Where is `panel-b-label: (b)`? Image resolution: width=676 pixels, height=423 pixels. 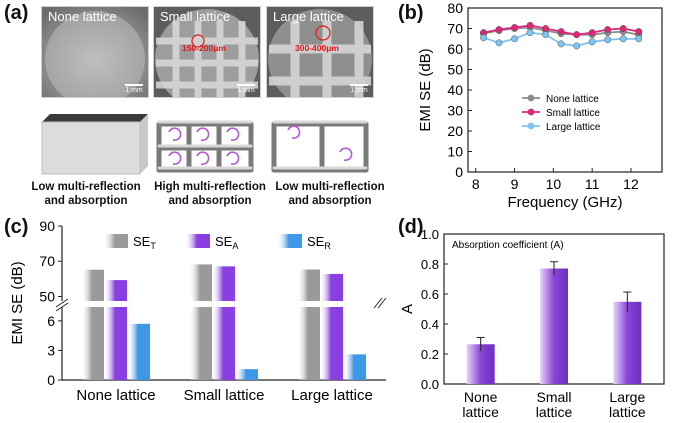 panel-b-label: (b) is located at coordinates (411, 13).